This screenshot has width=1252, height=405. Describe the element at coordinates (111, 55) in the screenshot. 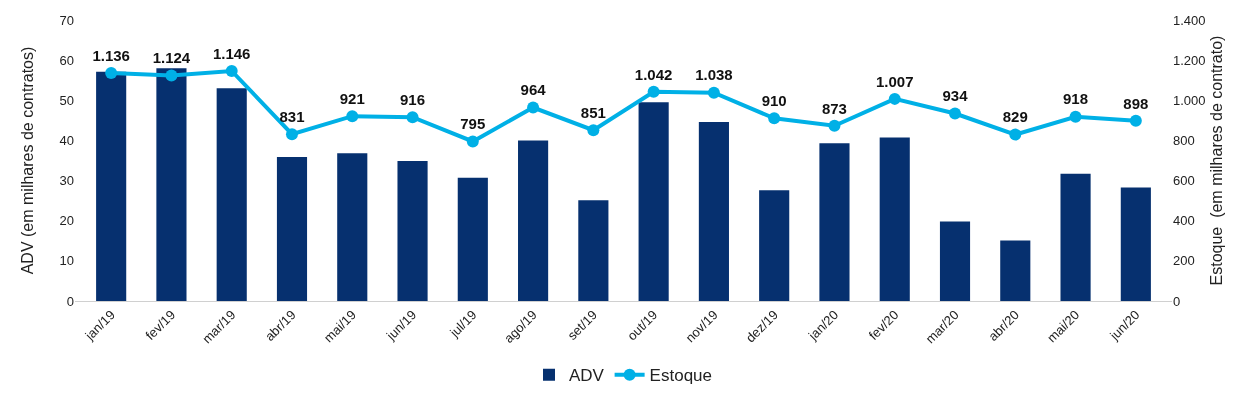

I see `data-label: 1.136` at that location.